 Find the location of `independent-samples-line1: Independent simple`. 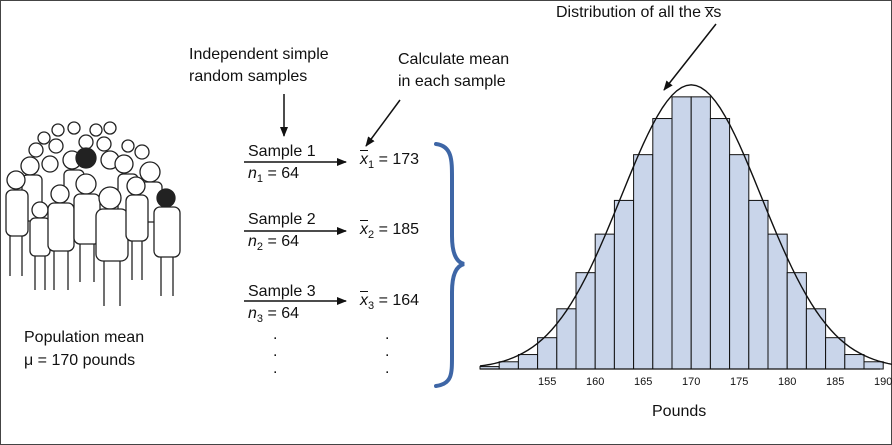

independent-samples-line1: Independent simple is located at coordinates (259, 54).